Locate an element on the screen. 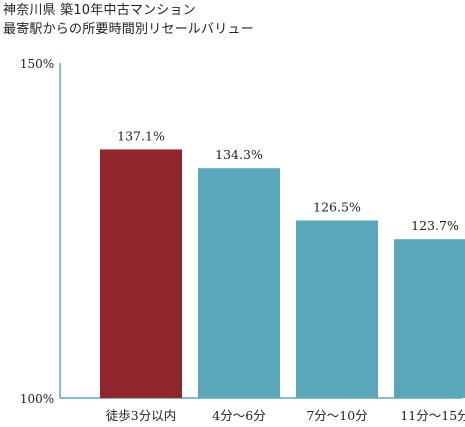  y-tick-label: 150% is located at coordinates (37, 64).